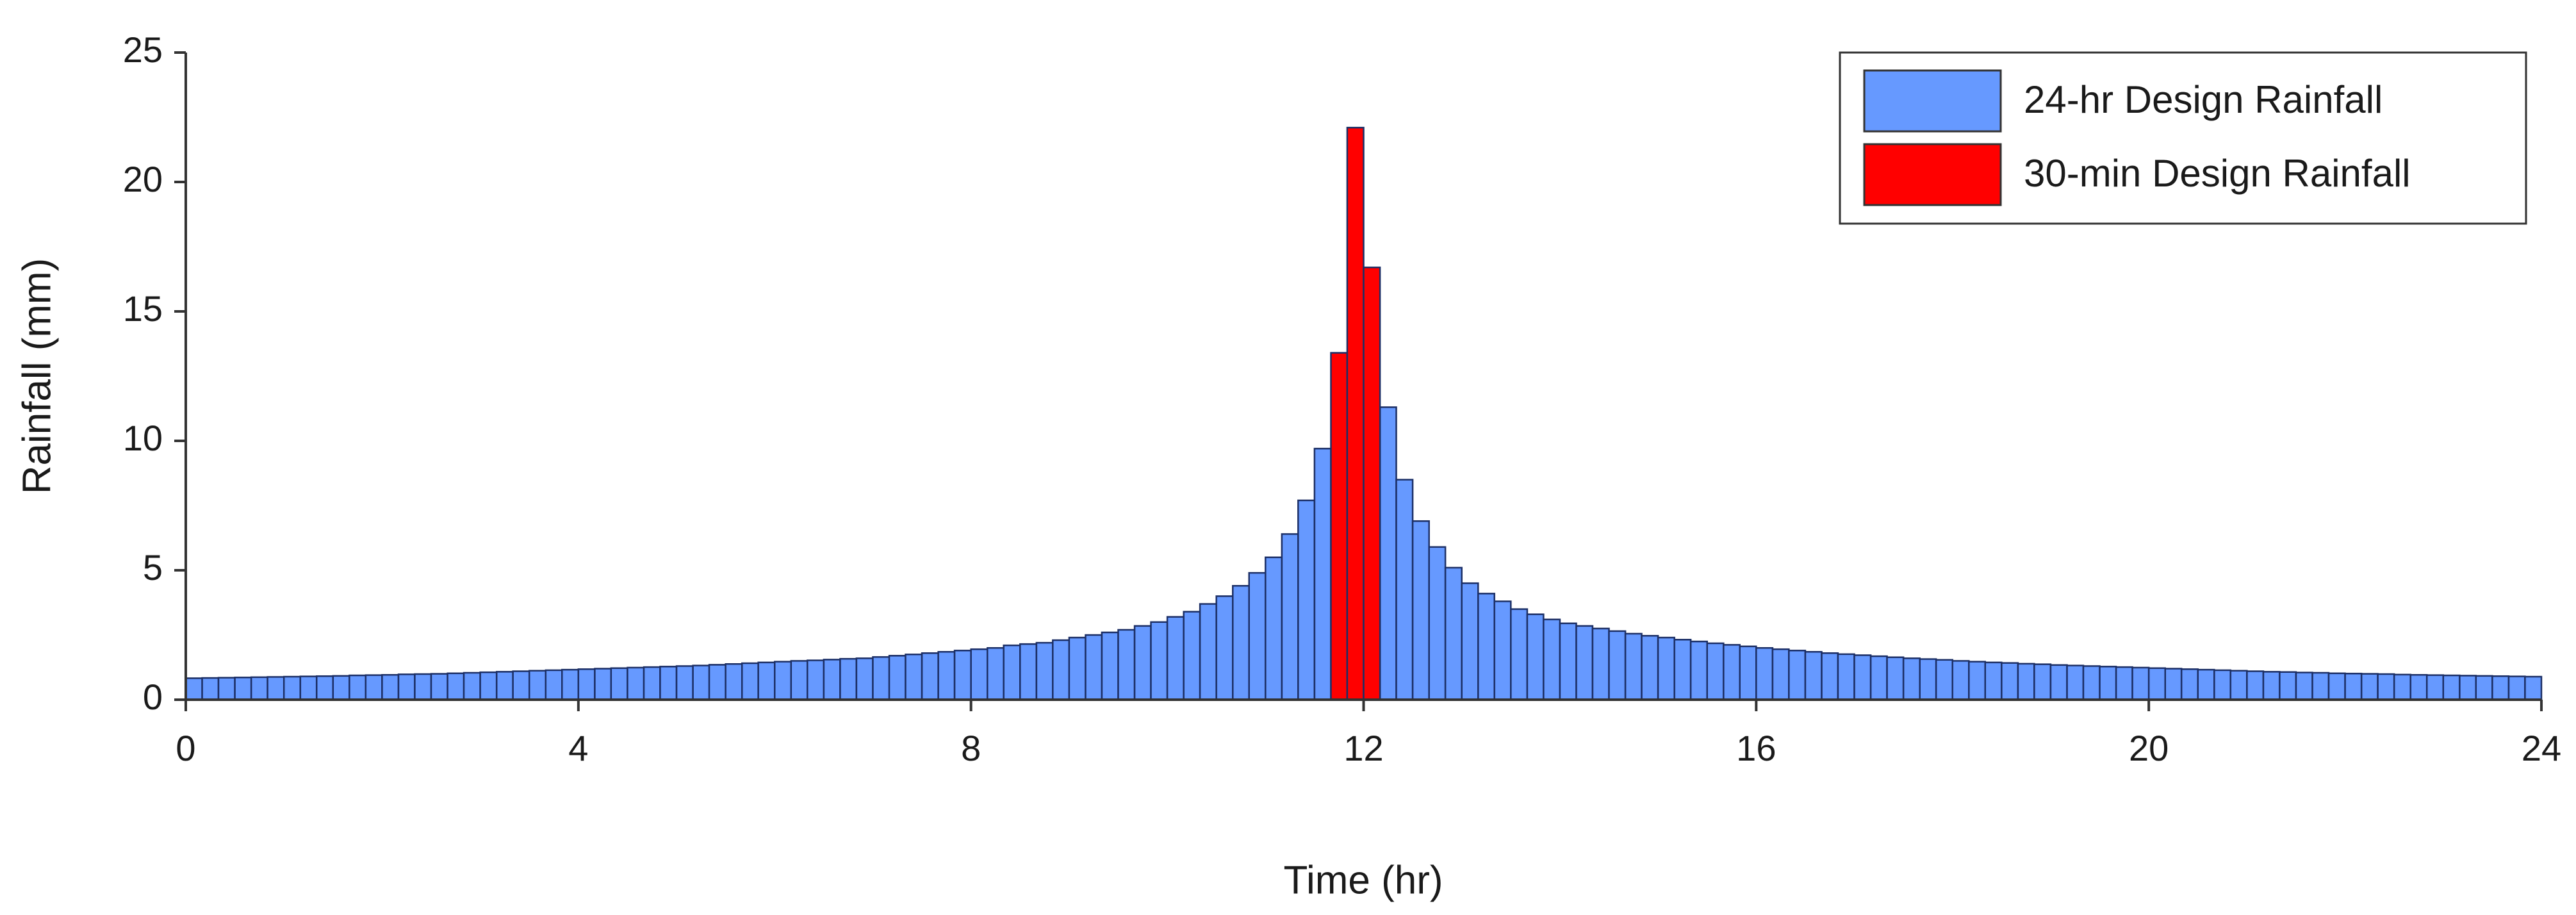 This screenshot has width=2576, height=915. Describe the element at coordinates (2541, 748) in the screenshot. I see `x-tick-label: 24` at that location.